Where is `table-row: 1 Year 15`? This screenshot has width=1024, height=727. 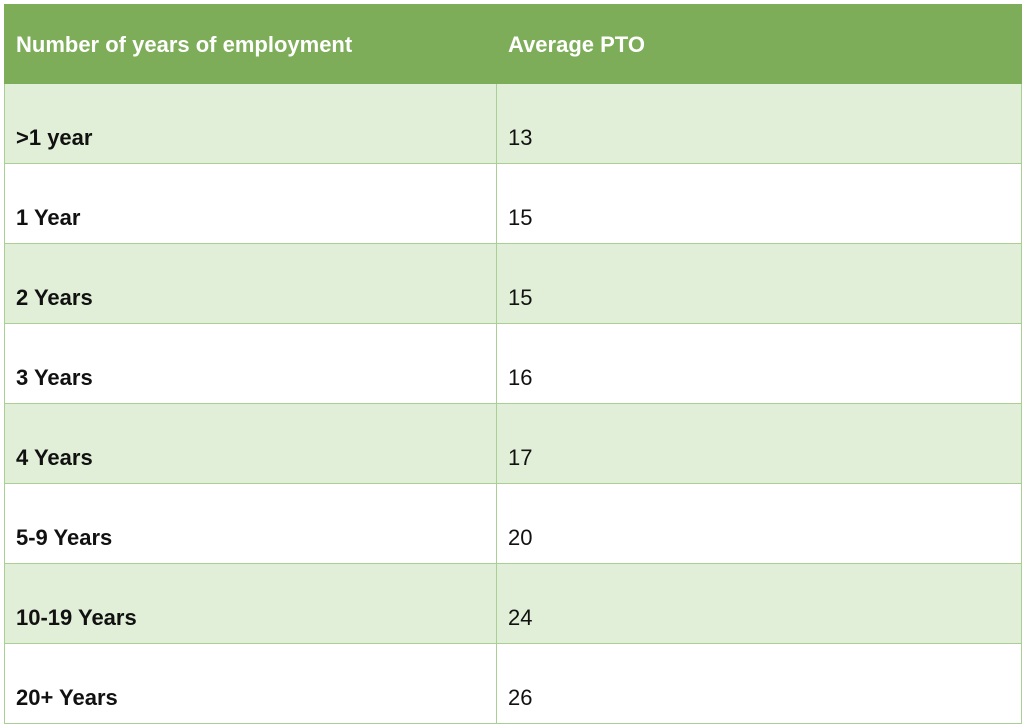
table-row: 1 Year 15 is located at coordinates (513, 203).